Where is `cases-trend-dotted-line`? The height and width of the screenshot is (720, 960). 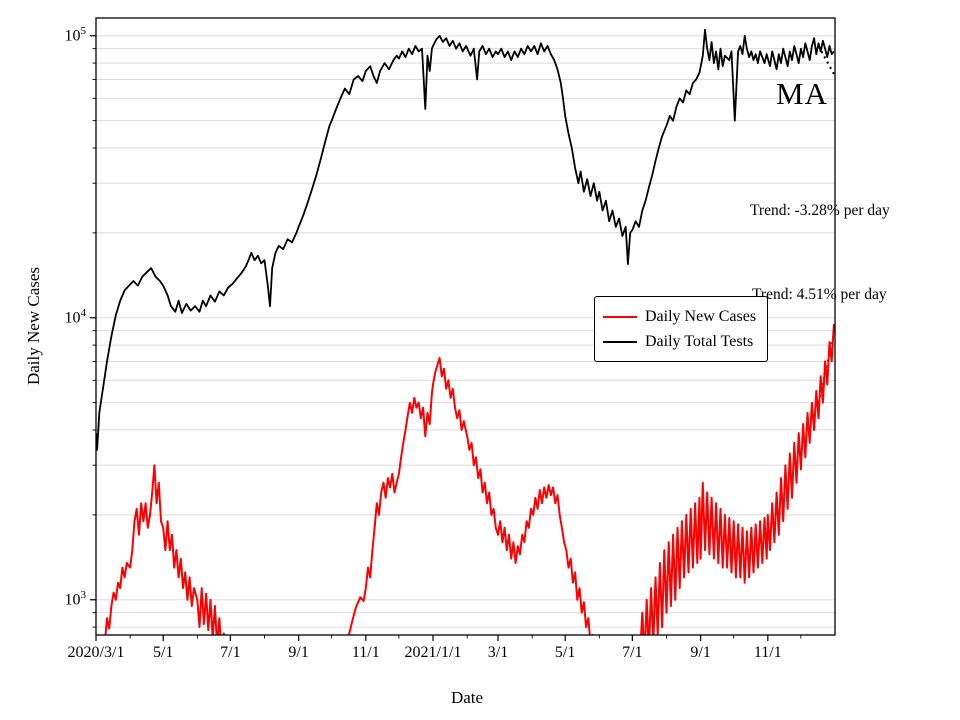 cases-trend-dotted-line is located at coordinates (826, 365).